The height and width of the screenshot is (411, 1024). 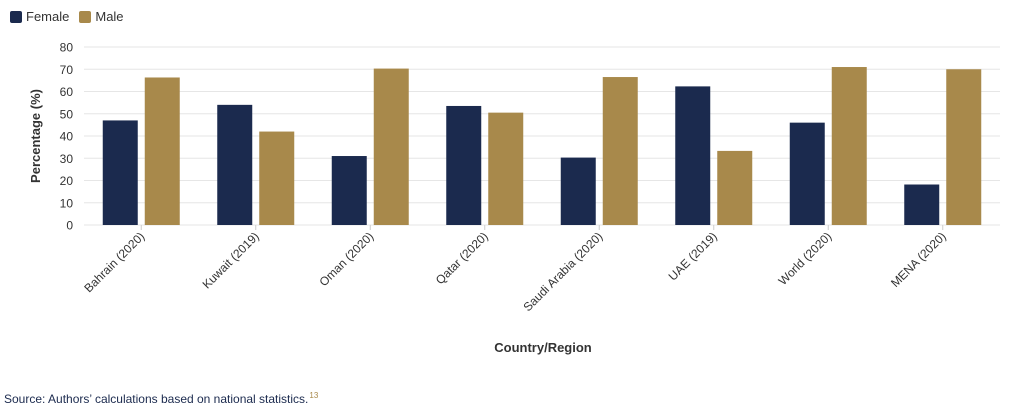 What do you see at coordinates (693, 256) in the screenshot?
I see `x-tick-label: UAE (2019)` at bounding box center [693, 256].